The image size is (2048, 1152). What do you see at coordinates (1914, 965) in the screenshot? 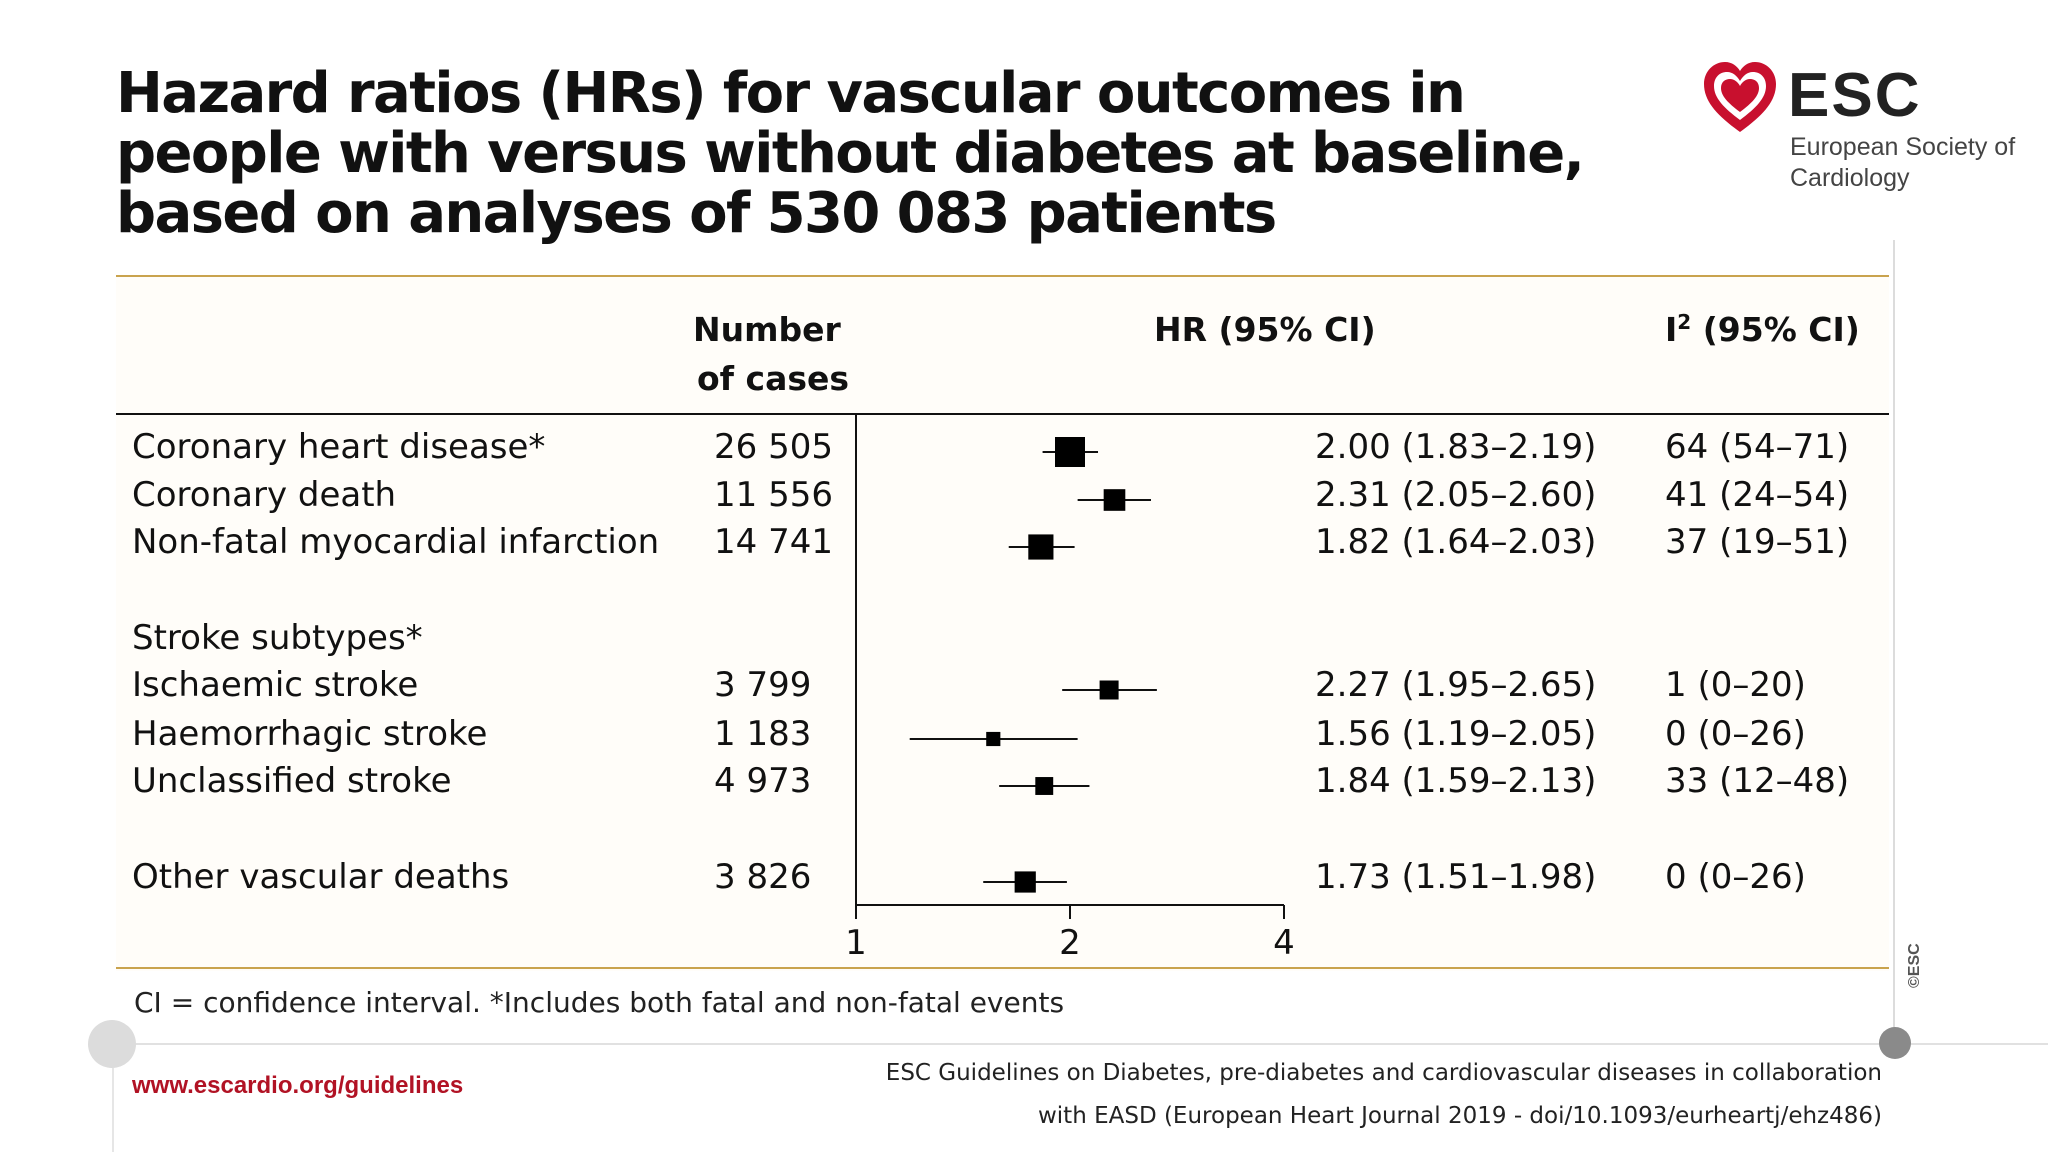
I see `copyright: ©ESC` at bounding box center [1914, 965].